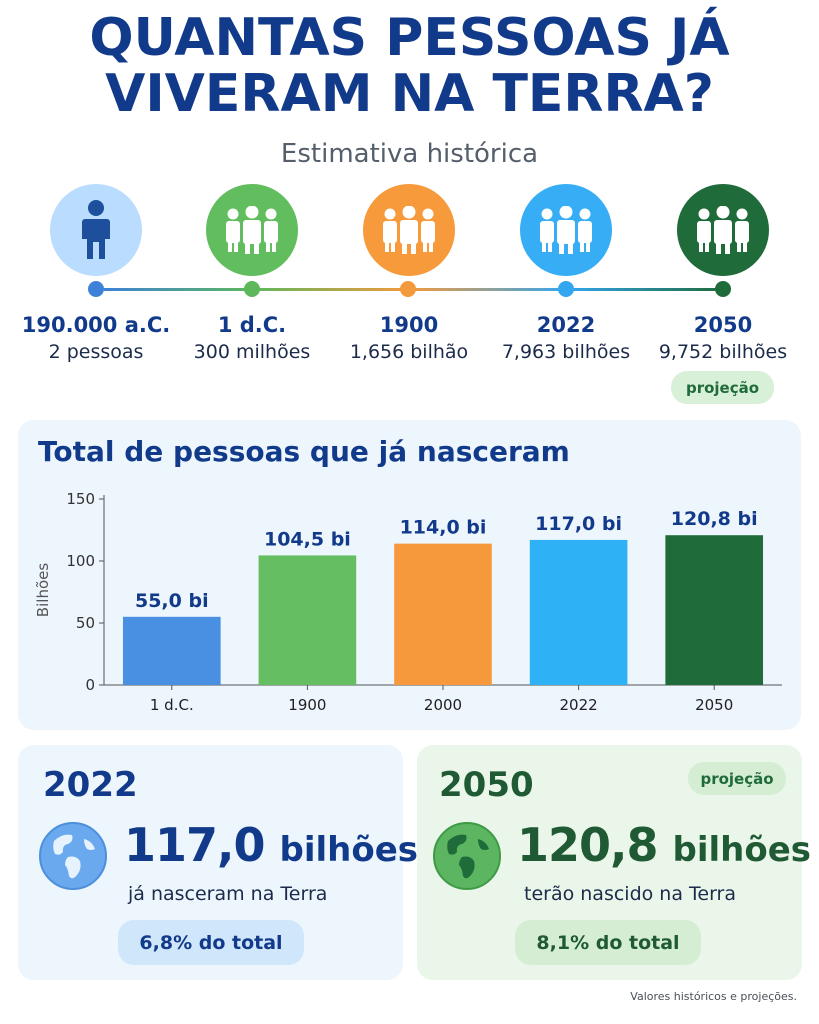  What do you see at coordinates (566, 338) in the screenshot?
I see `timeline-label-3: 2022 7,963 bilhões` at bounding box center [566, 338].